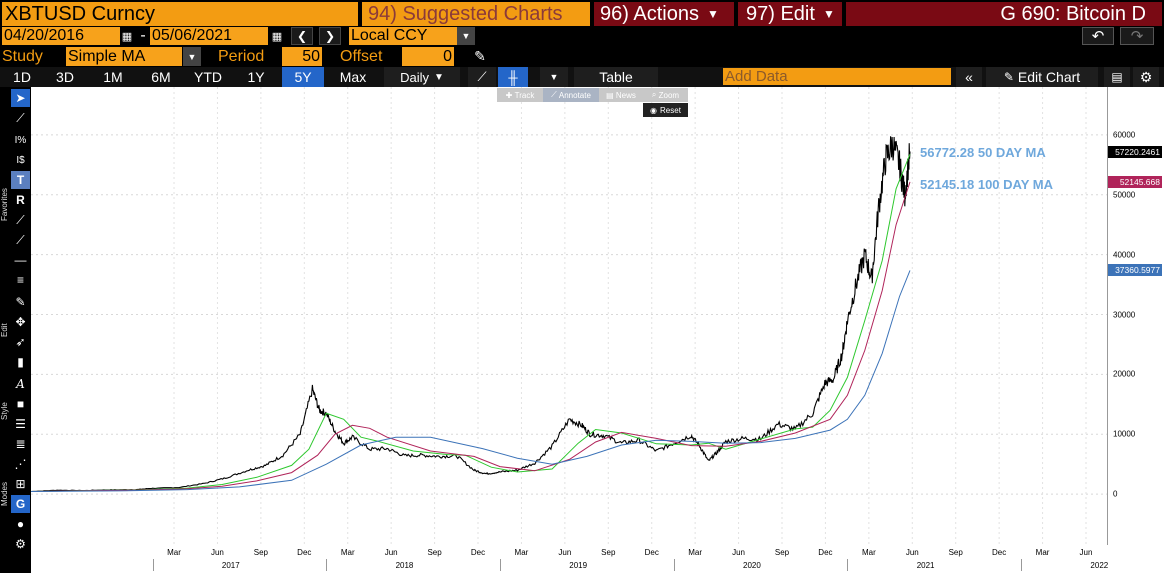 The width and height of the screenshot is (1164, 573). I want to click on frequency-select: Daily ▼, so click(422, 77).